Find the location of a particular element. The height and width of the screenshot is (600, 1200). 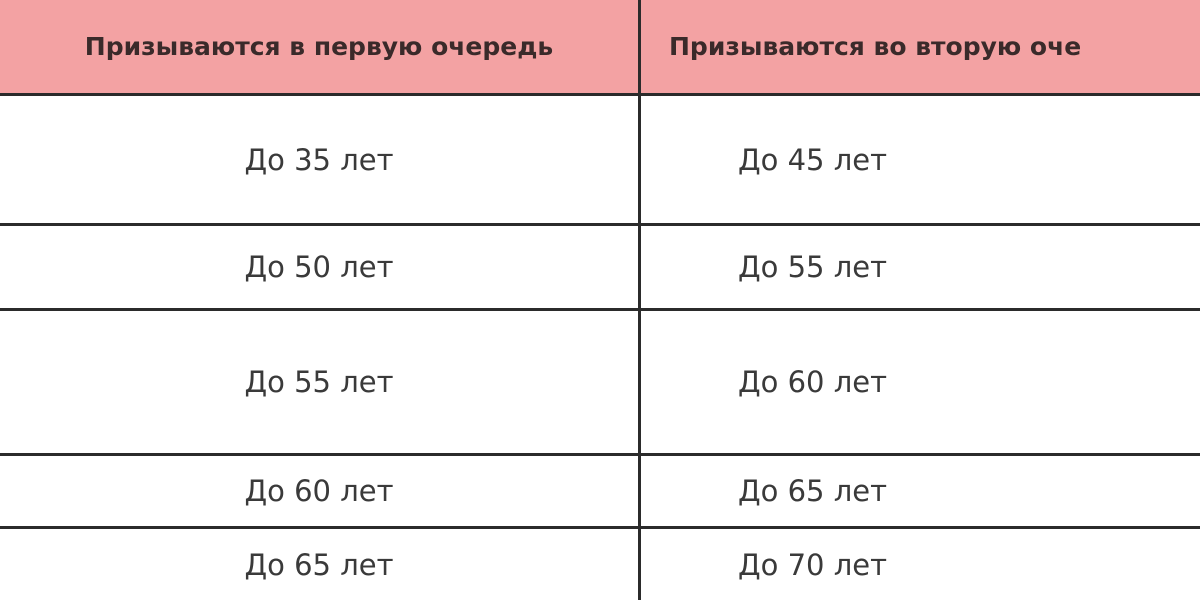

cell-text: До 50 лет is located at coordinates (319, 267).